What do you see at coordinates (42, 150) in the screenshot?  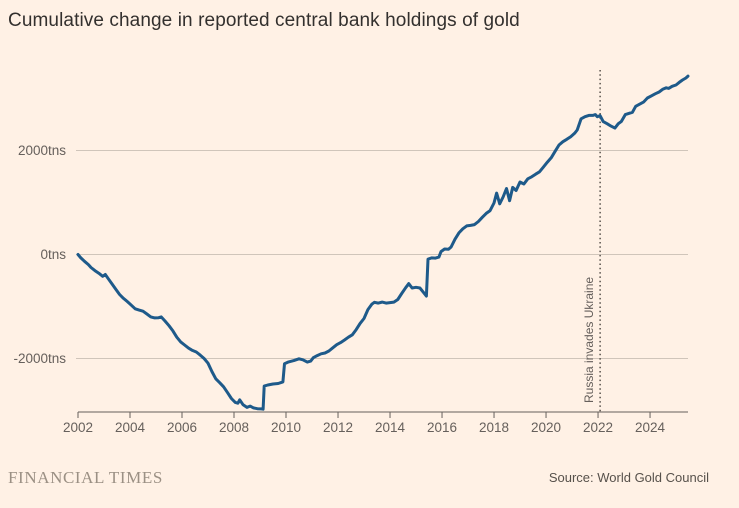 I see `y-axis-label-2000: 2000tns` at bounding box center [42, 150].